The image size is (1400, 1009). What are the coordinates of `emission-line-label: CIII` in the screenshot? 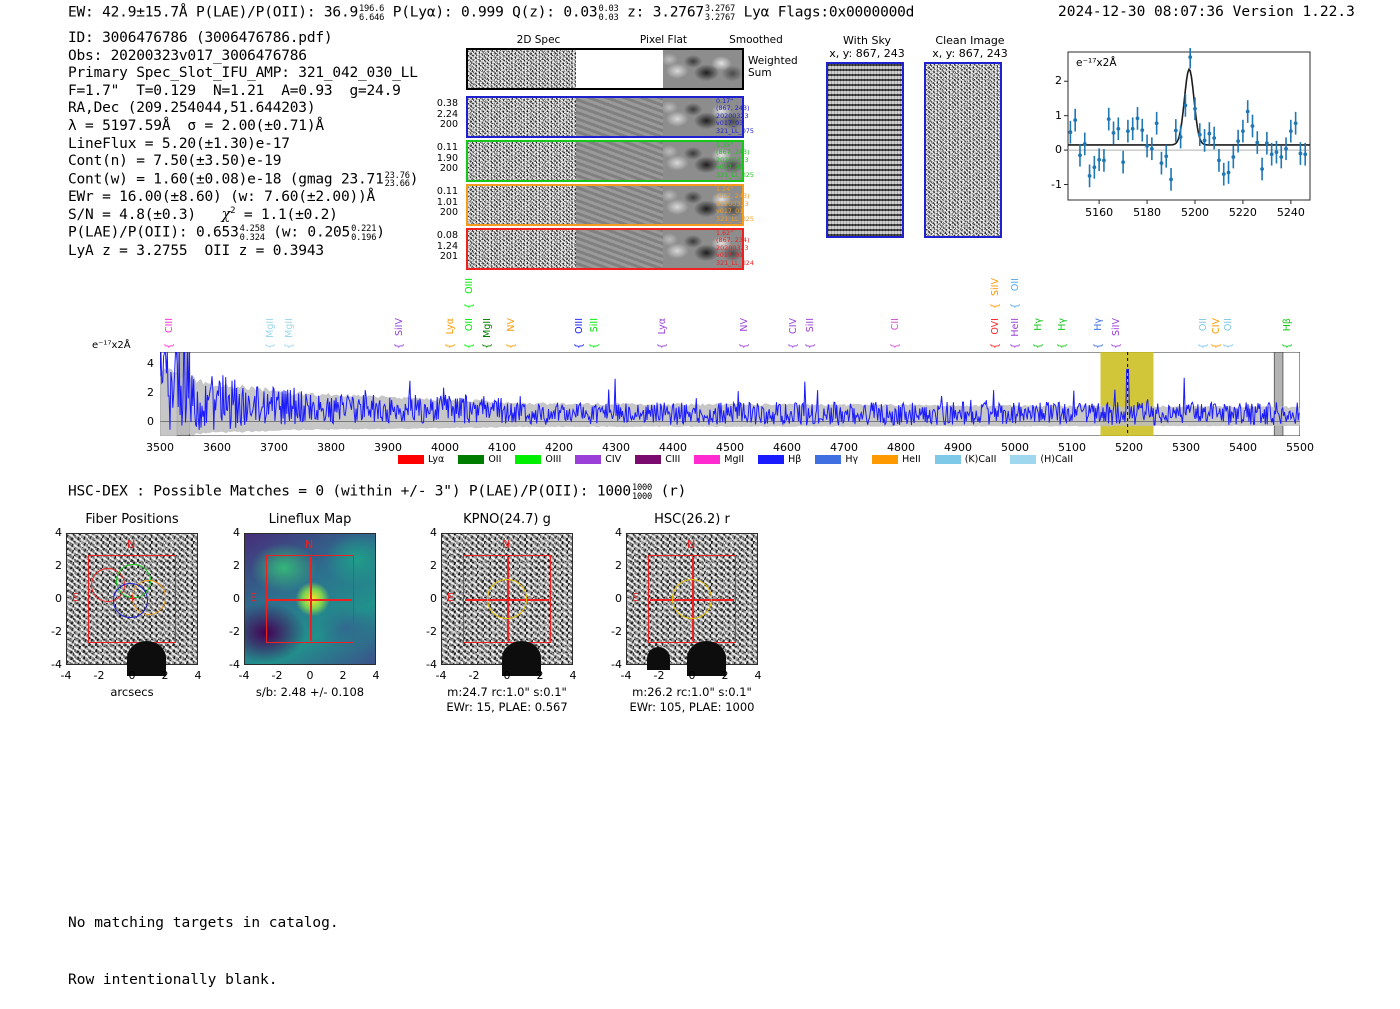 It's located at (169, 326).